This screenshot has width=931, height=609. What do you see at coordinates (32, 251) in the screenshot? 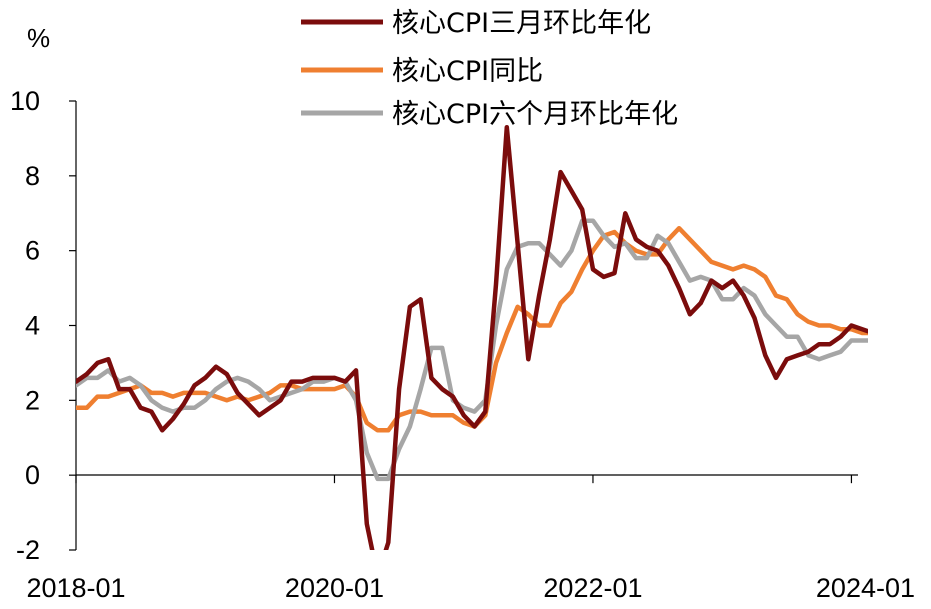
I see `y-tick-label: 6` at bounding box center [32, 251].